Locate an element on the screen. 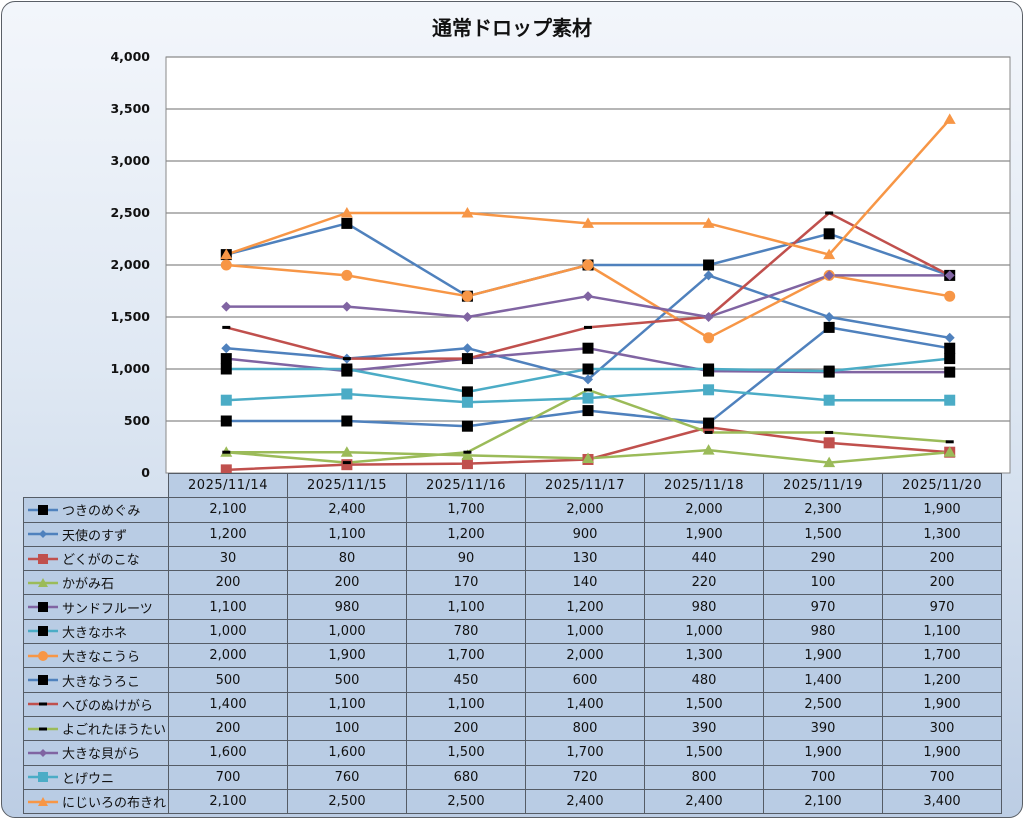  x-tick-label: 2025/11/20 is located at coordinates (942, 485).